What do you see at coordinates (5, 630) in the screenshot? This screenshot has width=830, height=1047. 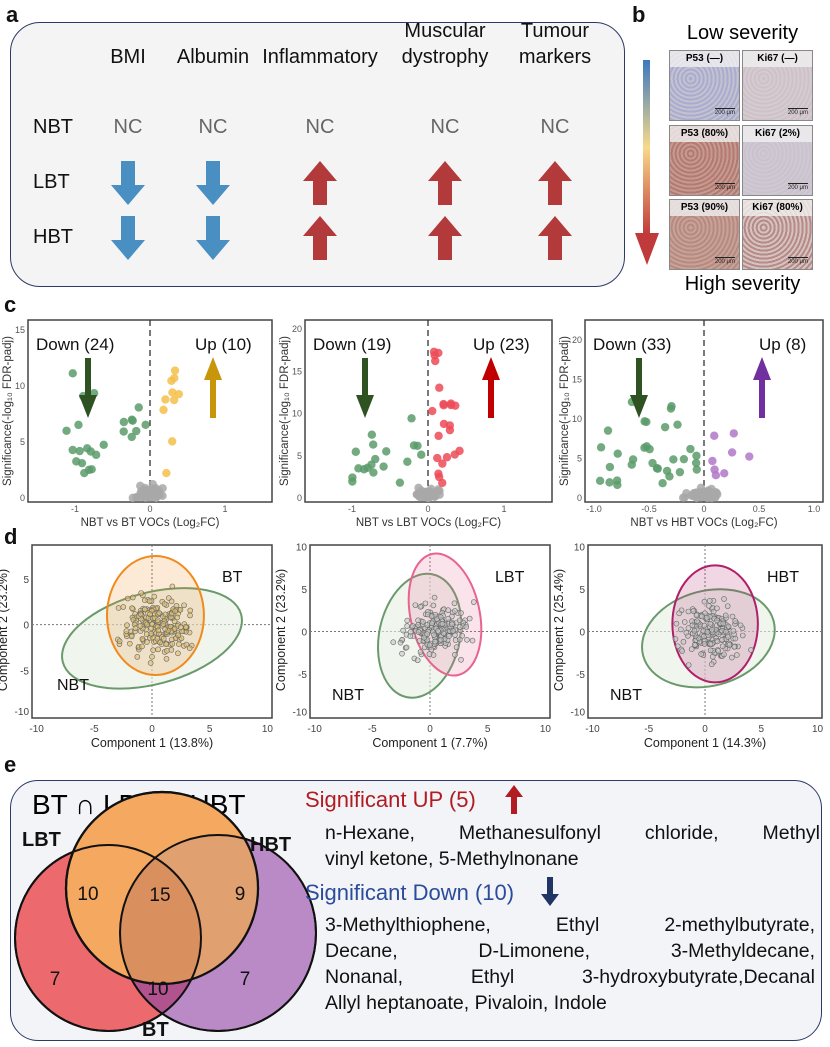 I see `y-axis-label: Component 2 (23.2%)` at bounding box center [5, 630].